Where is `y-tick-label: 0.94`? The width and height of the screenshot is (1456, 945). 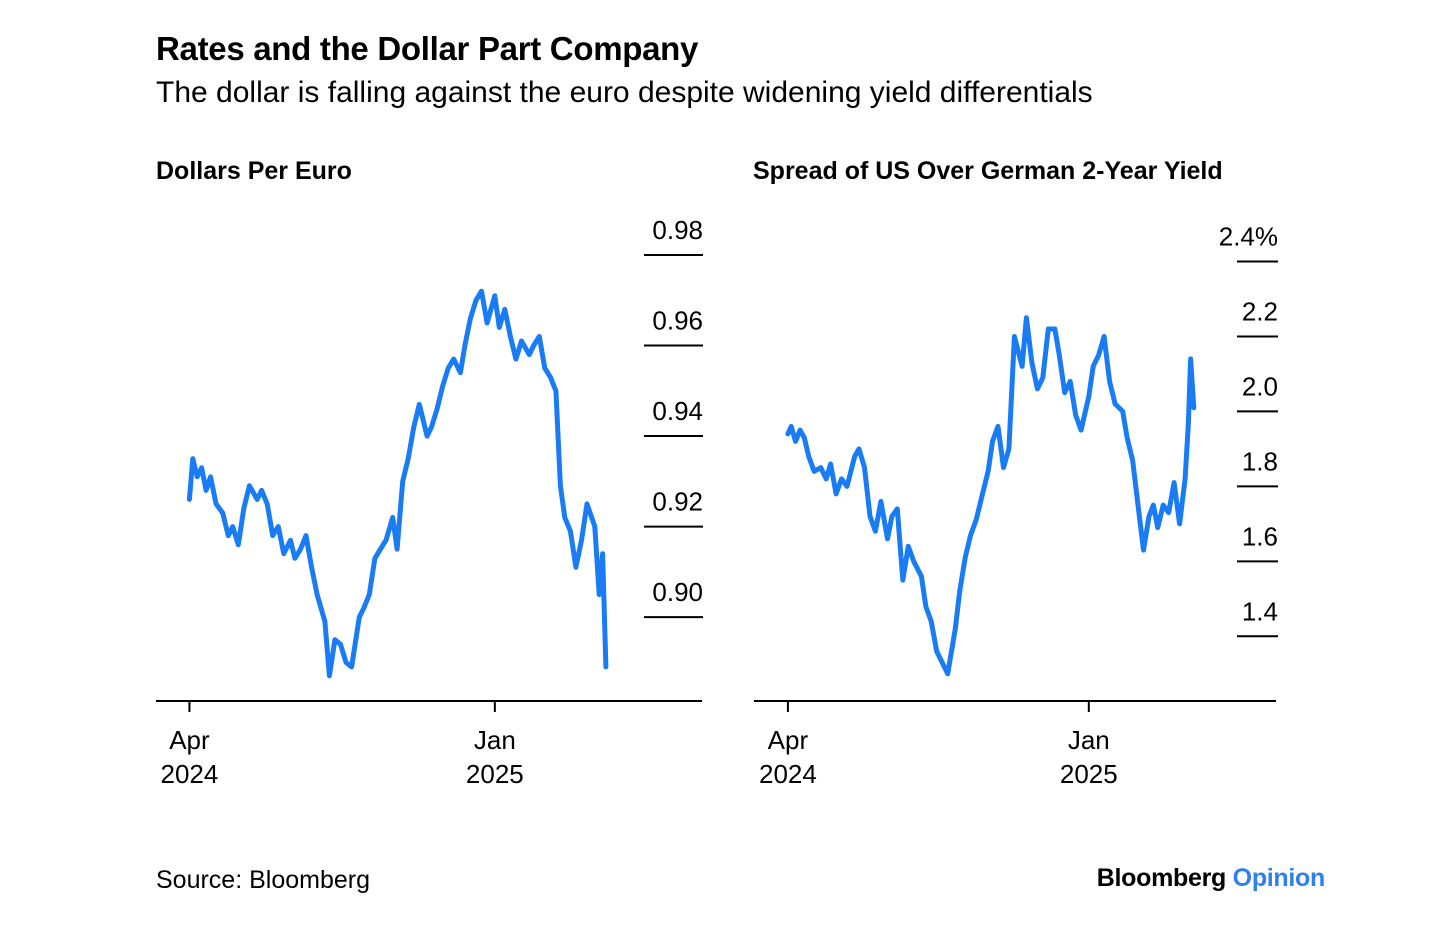
y-tick-label: 0.94 is located at coordinates (677, 411).